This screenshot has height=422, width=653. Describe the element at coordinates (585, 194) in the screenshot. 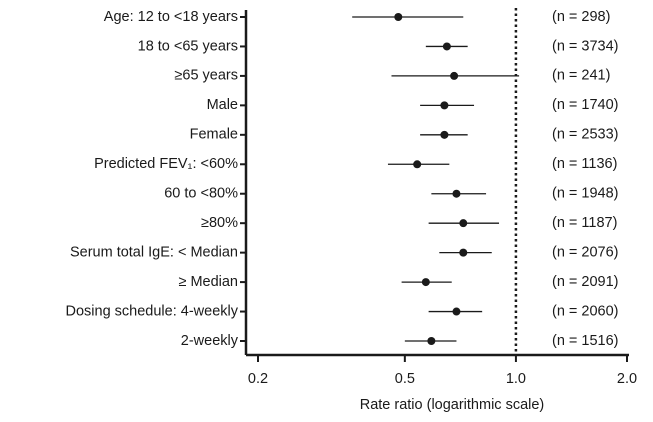

I see `sample-size-label: (n = 1948)` at that location.